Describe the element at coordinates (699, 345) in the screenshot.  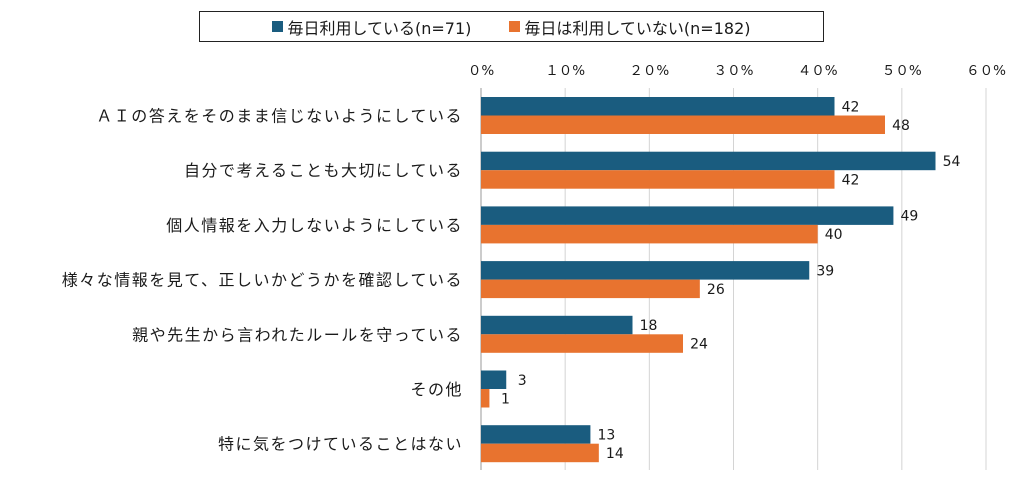
I see `data-label: 24` at that location.